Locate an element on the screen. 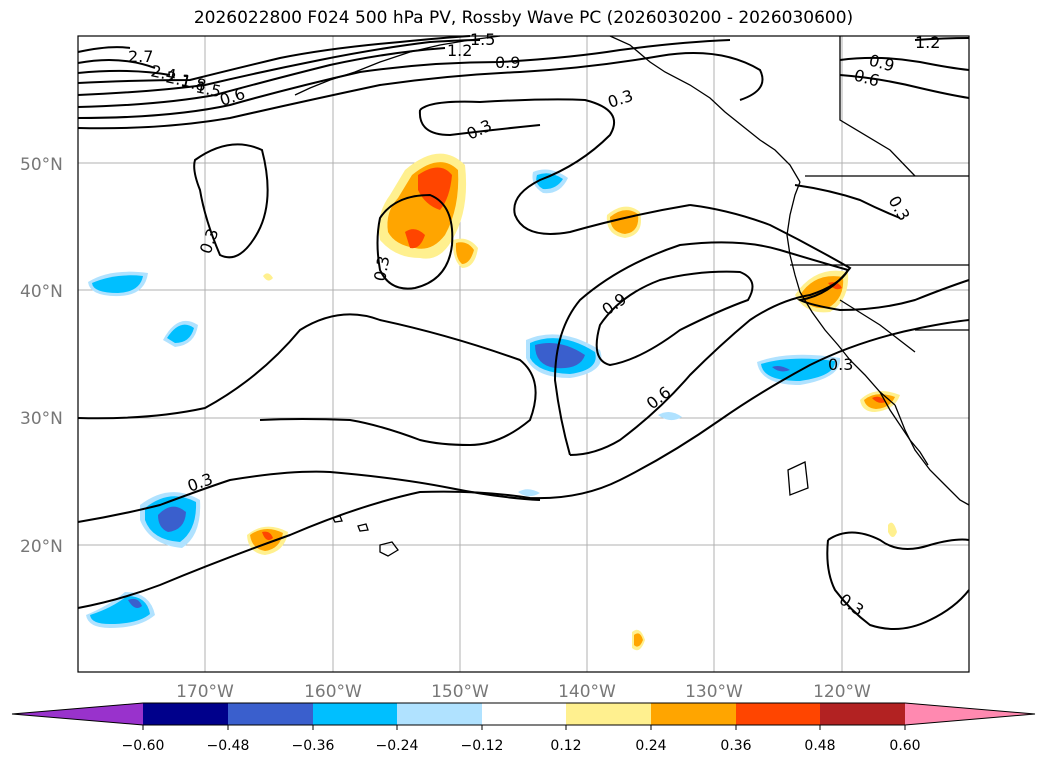 This screenshot has width=1047, height=765. colorbar-ticks is located at coordinates (524, 727).